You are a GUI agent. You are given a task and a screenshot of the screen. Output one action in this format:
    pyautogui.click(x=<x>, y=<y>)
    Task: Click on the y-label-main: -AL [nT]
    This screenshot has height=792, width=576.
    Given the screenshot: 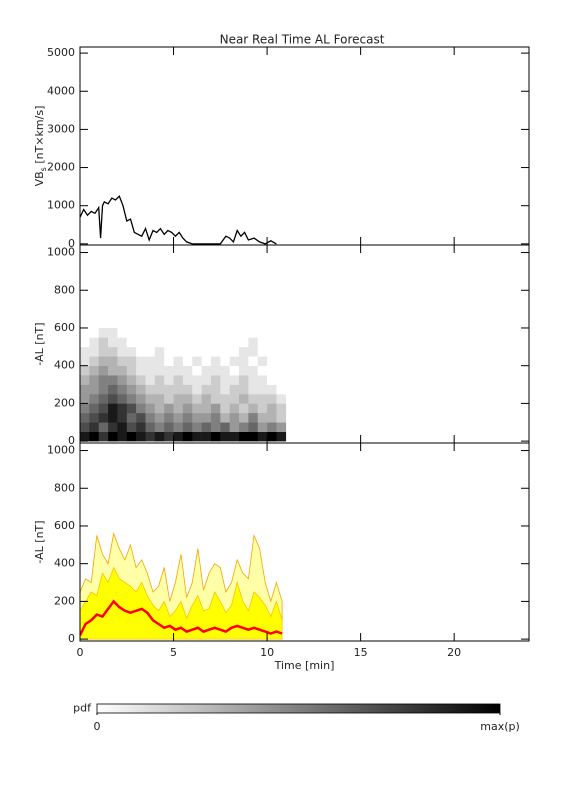 What is the action you would take?
    pyautogui.click(x=39, y=343)
    